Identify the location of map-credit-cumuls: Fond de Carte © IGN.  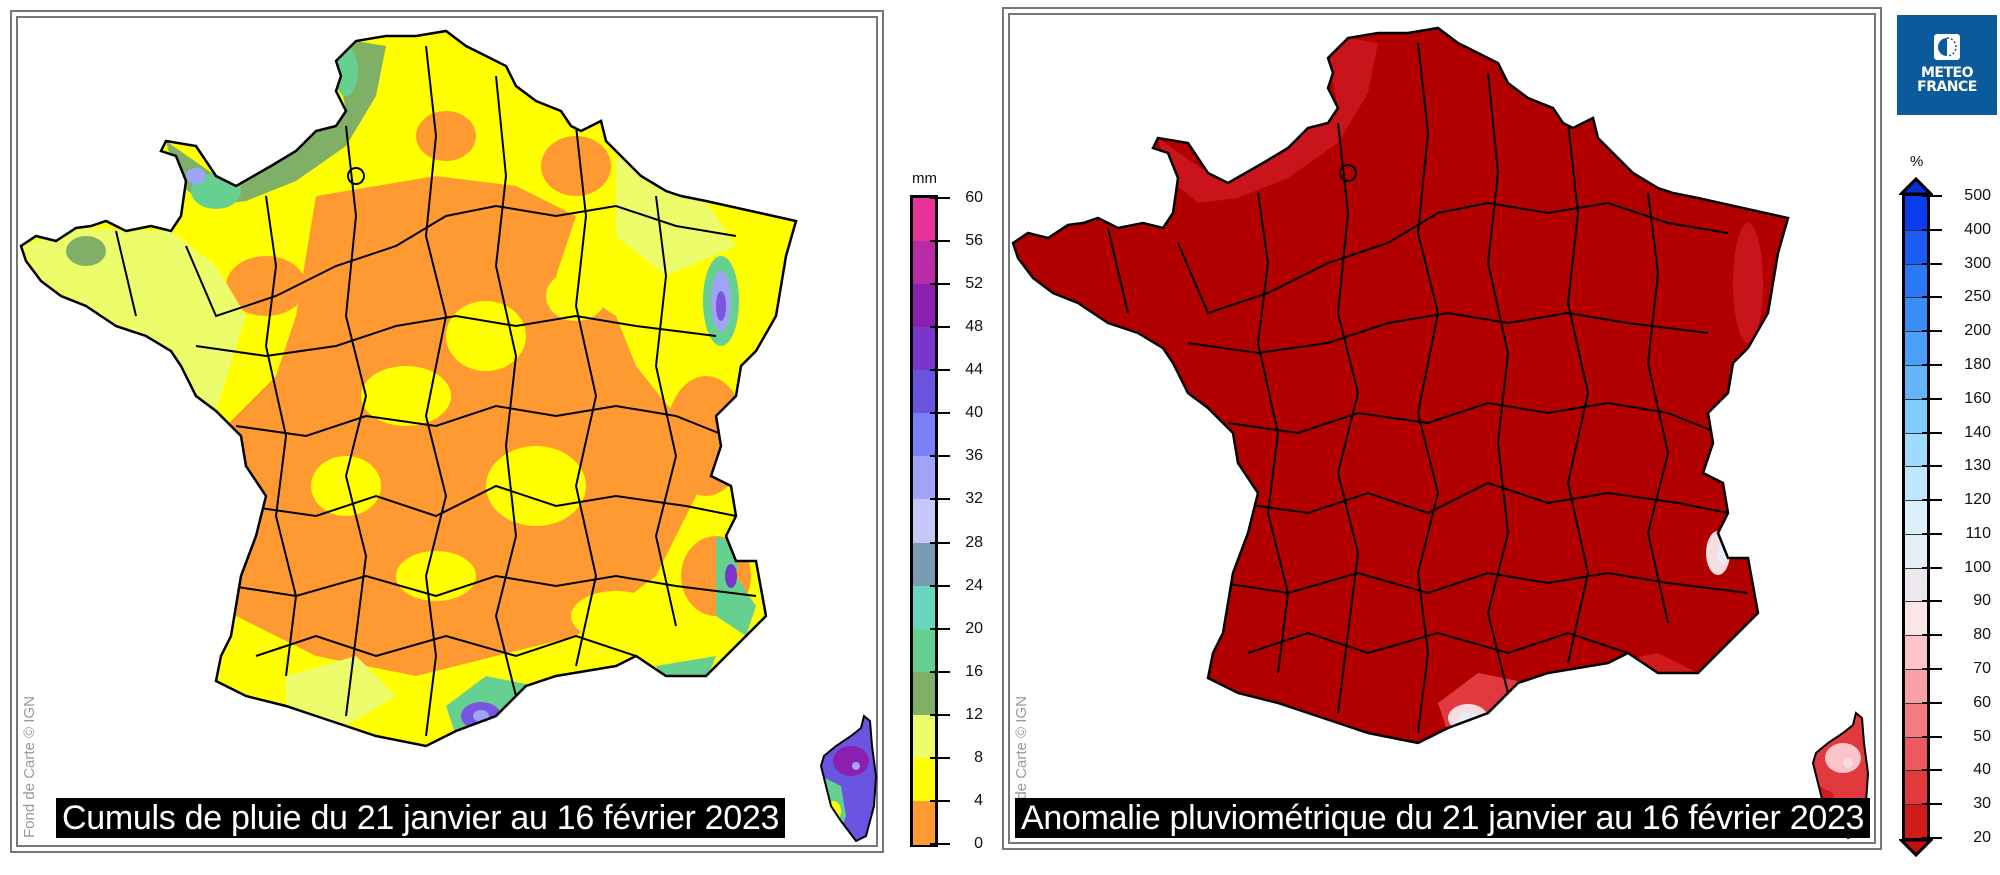
(29, 767).